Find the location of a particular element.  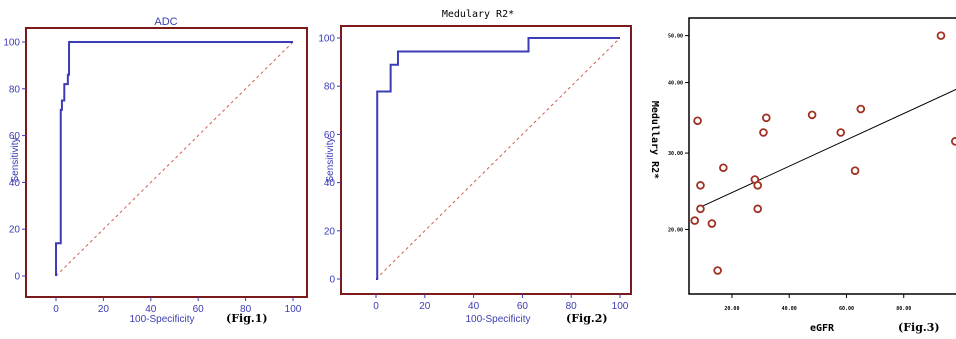

chart-title: Medulary R2* is located at coordinates (478, 14).